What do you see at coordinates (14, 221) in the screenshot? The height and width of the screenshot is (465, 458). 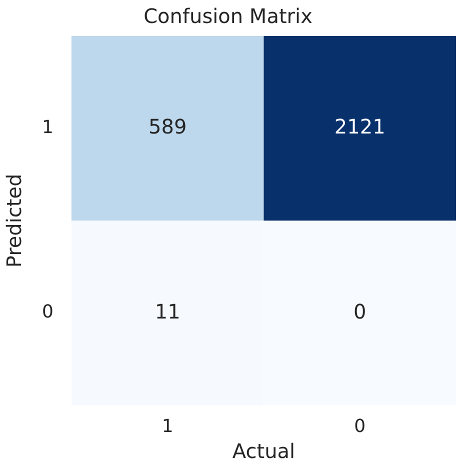 I see `y-axis-title: Predicted` at bounding box center [14, 221].